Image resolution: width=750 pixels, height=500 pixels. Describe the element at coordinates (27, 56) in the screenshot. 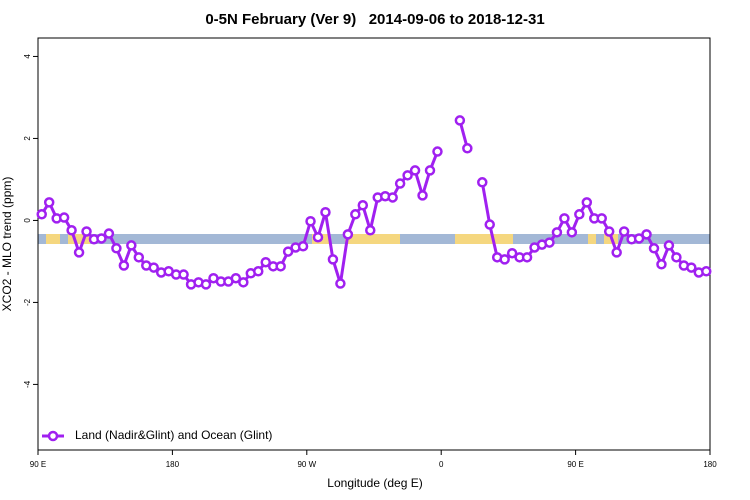

I see `y-tick-label: 4` at that location.